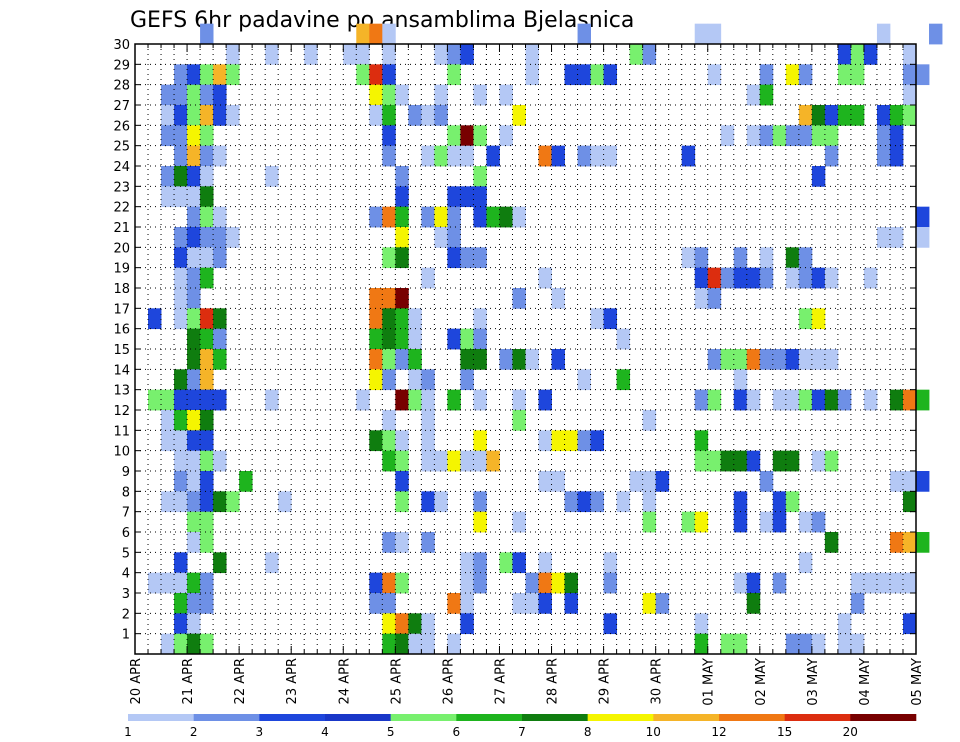 The image size is (960, 742). I want to click on y-tick-label: 2, so click(126, 614).